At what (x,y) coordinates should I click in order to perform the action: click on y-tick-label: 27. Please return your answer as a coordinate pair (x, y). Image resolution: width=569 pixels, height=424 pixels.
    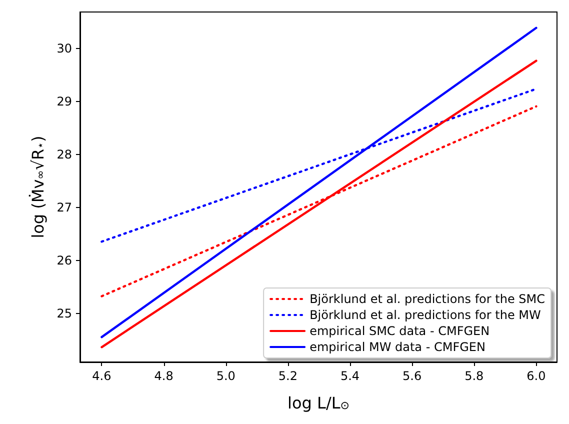
    Looking at the image, I should click on (64, 207).